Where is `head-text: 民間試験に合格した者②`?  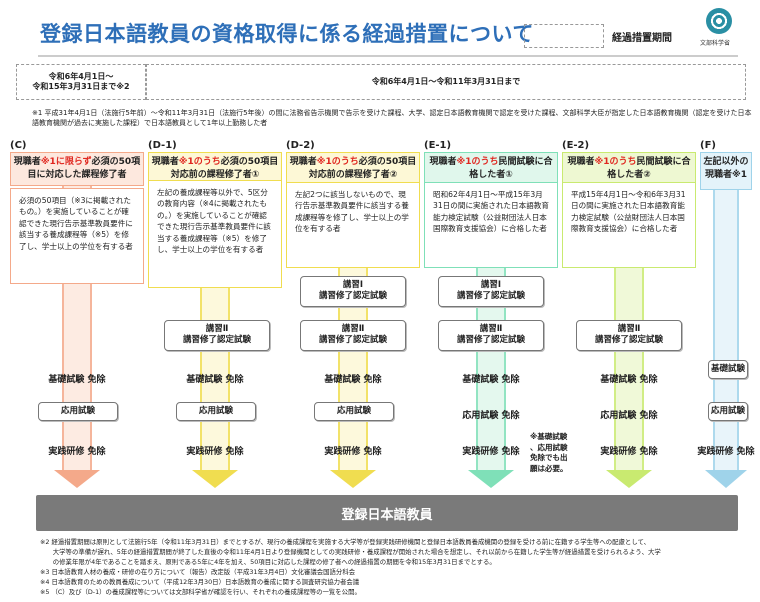 head-text: 民間試験に合格した者② is located at coordinates (649, 168).